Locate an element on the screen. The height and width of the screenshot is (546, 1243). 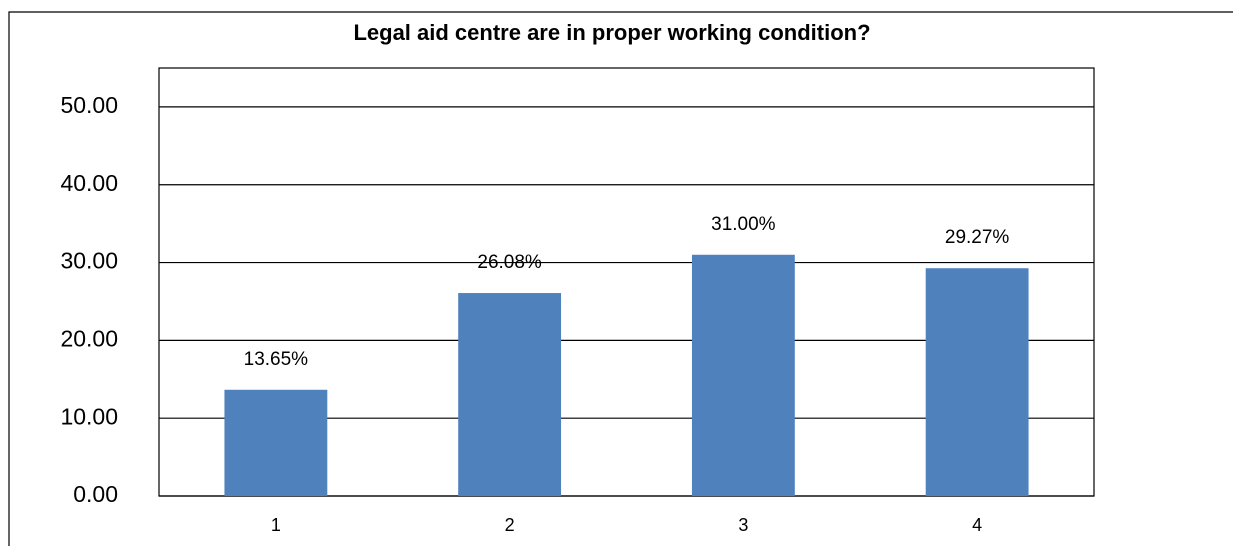
data-label: 26.08% is located at coordinates (509, 262).